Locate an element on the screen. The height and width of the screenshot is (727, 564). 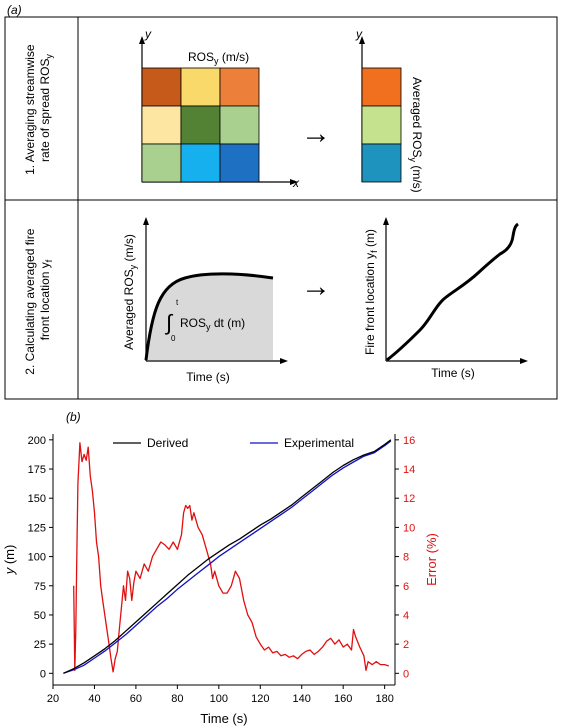
avg-ros-label: Averaged ROSy (m/s) is located at coordinates (416, 135).